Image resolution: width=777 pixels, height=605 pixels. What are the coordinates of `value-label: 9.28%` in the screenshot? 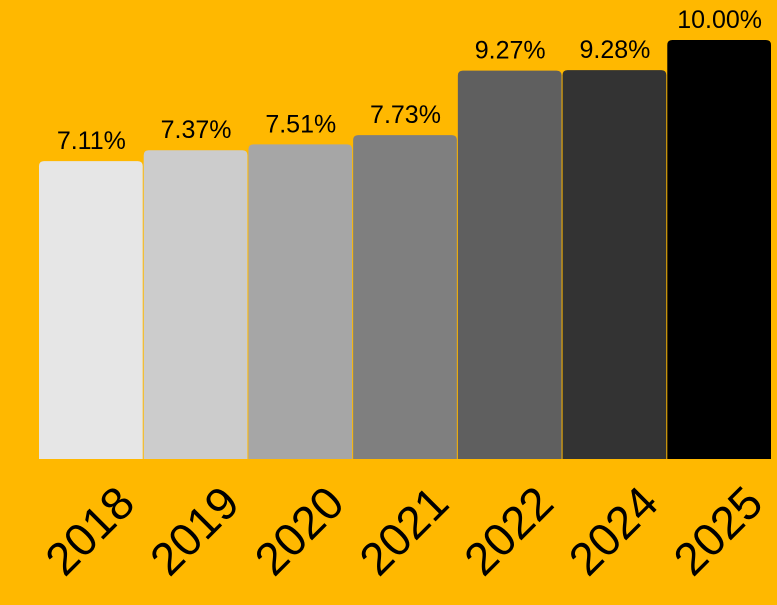 It's located at (614, 50).